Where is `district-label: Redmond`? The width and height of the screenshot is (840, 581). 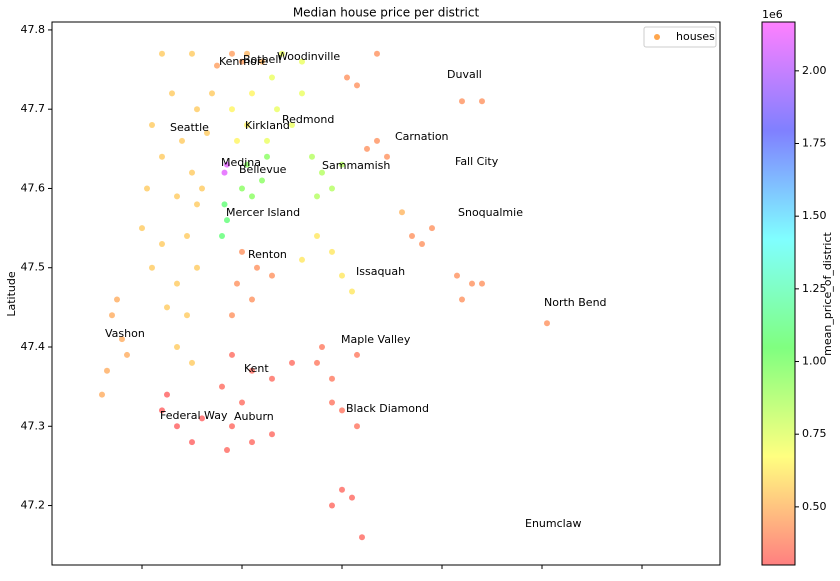
district-label: Redmond is located at coordinates (308, 119).